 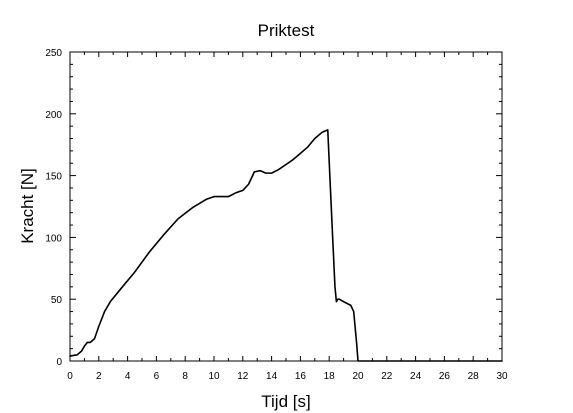 What do you see at coordinates (502, 376) in the screenshot?
I see `x-tick-label: 30` at bounding box center [502, 376].